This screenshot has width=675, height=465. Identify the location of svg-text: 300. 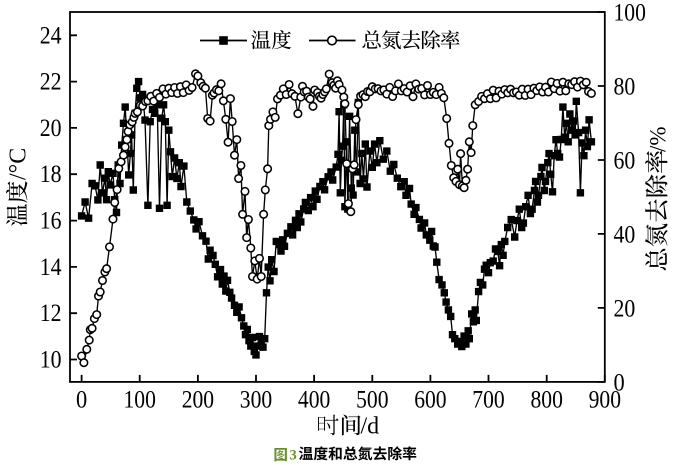
(256, 400).